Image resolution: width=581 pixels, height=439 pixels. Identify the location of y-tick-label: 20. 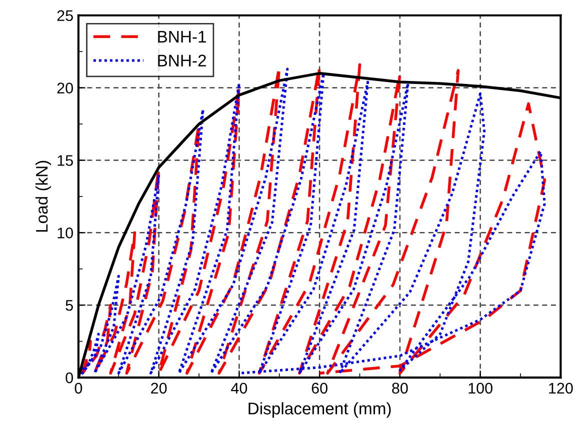
(65, 88).